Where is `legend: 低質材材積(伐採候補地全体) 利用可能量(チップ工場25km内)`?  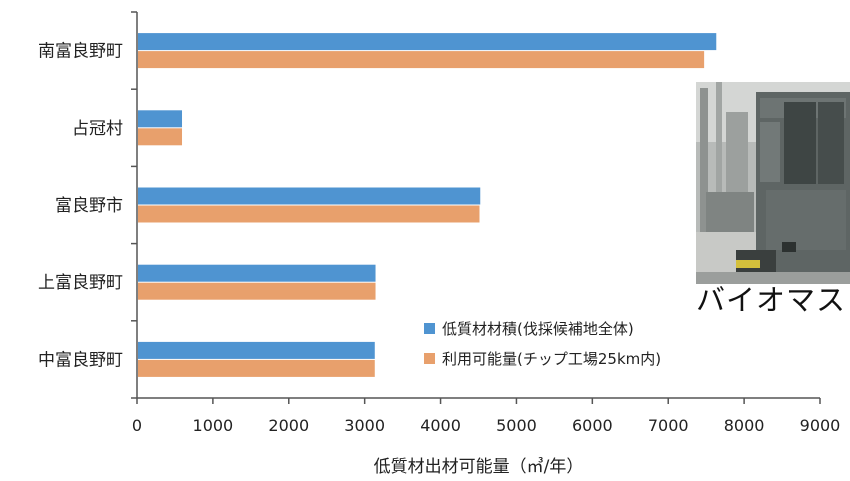
legend: 低質材材積(伐採候補地全体) 利用可能量(チップ工場25km内) is located at coordinates (542, 344).